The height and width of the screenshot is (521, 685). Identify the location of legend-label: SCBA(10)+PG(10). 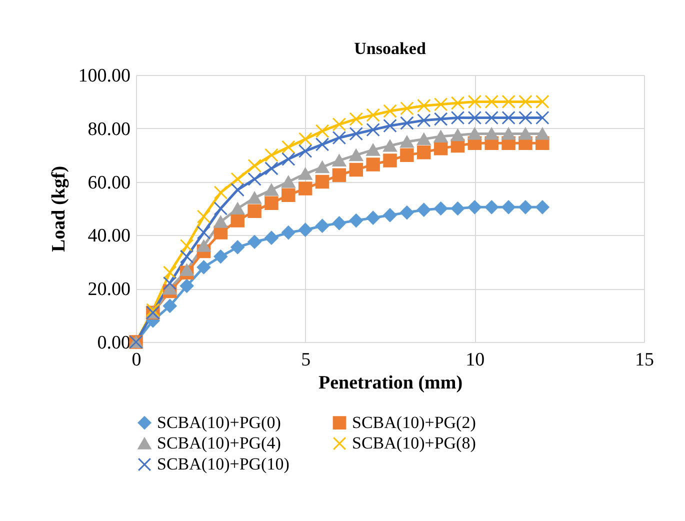
(223, 464).